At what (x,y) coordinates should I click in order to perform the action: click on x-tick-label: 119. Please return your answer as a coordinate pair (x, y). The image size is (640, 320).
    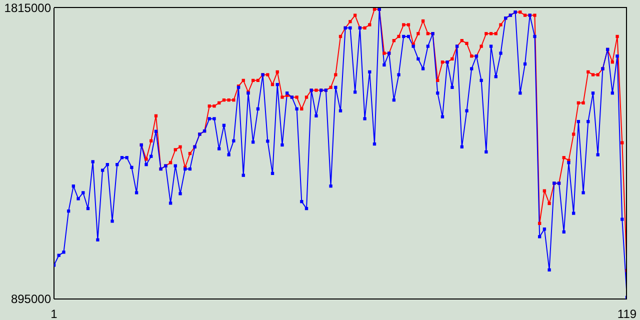
    Looking at the image, I should click on (627, 313).